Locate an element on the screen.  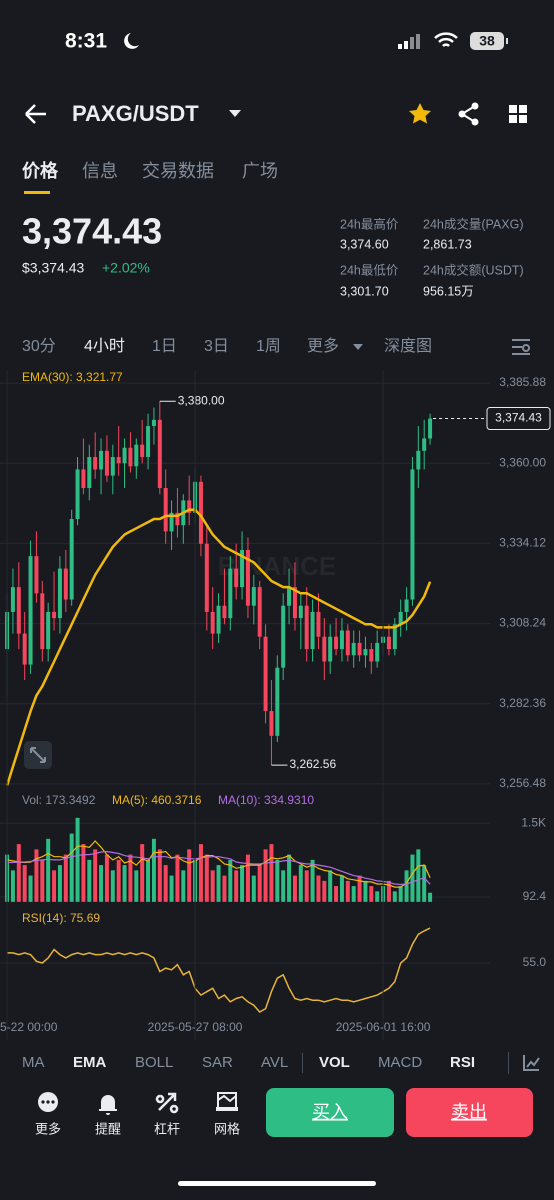
battery-level: 38 is located at coordinates (487, 41).